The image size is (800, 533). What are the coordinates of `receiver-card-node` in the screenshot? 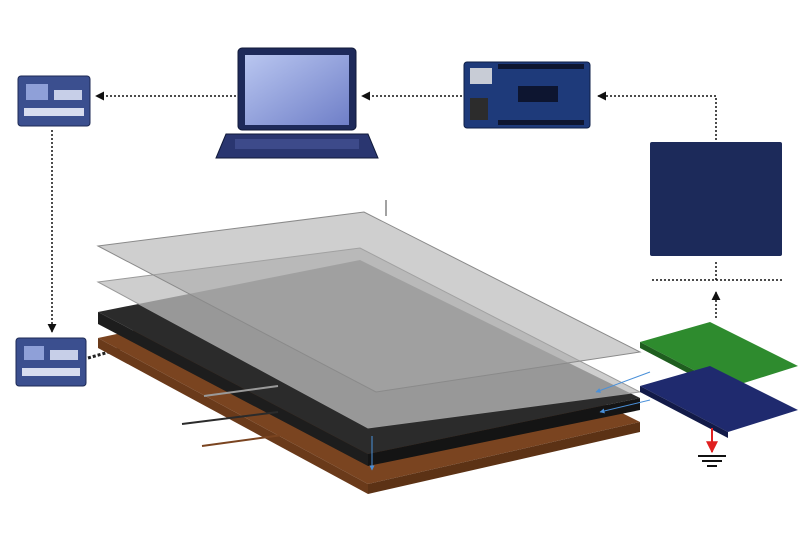 It's located at (87, 361).